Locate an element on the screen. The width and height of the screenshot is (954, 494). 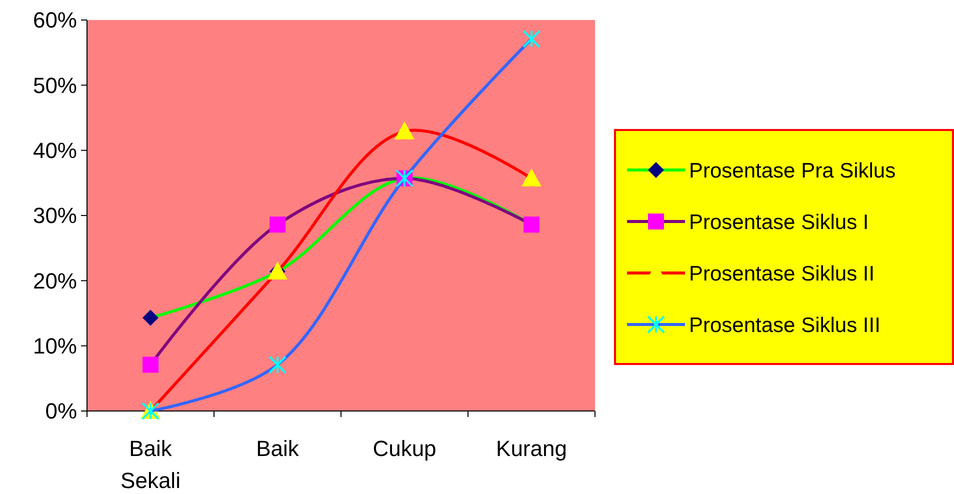
legend-label: Prosentase Siklus II is located at coordinates (782, 274).